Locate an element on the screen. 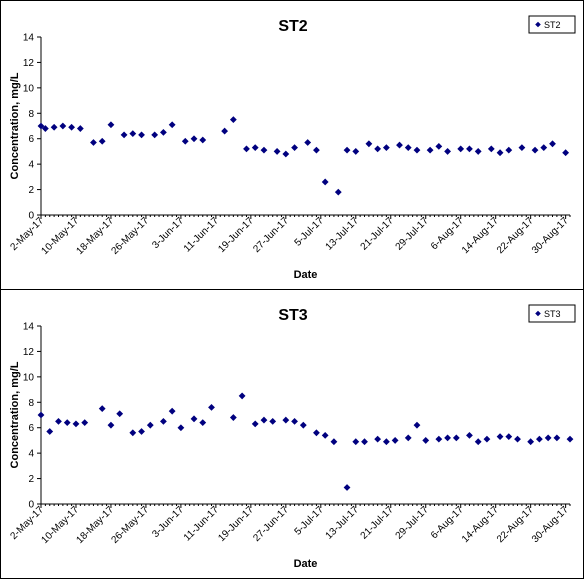 Image resolution: width=585 pixels, height=580 pixels. x-tick-label: 11-Jun-17 is located at coordinates (201, 234).